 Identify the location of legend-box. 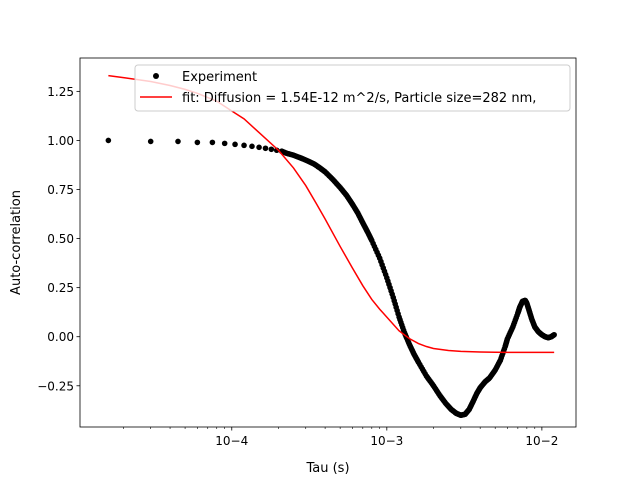
(352, 88).